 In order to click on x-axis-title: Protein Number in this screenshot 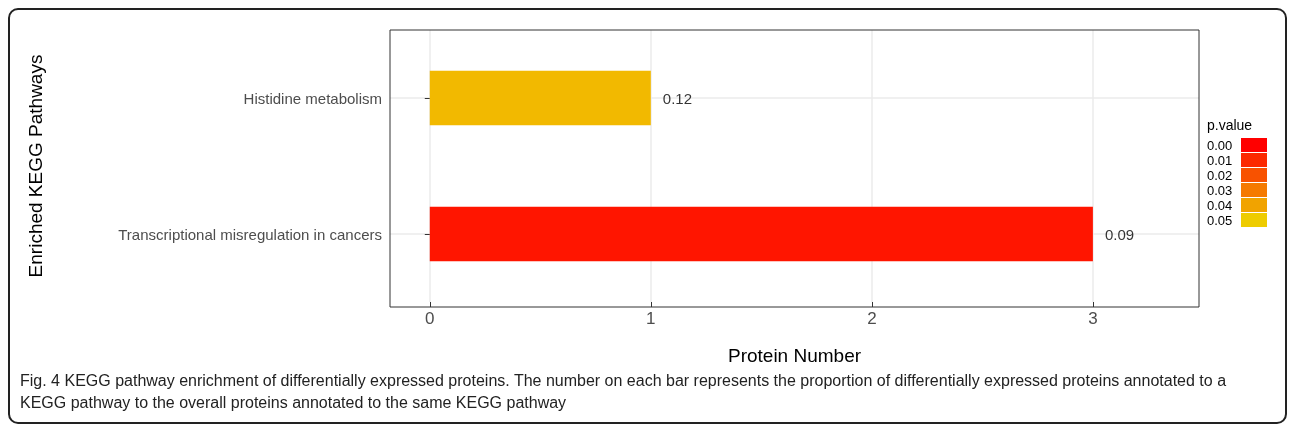, I will do `click(794, 355)`.